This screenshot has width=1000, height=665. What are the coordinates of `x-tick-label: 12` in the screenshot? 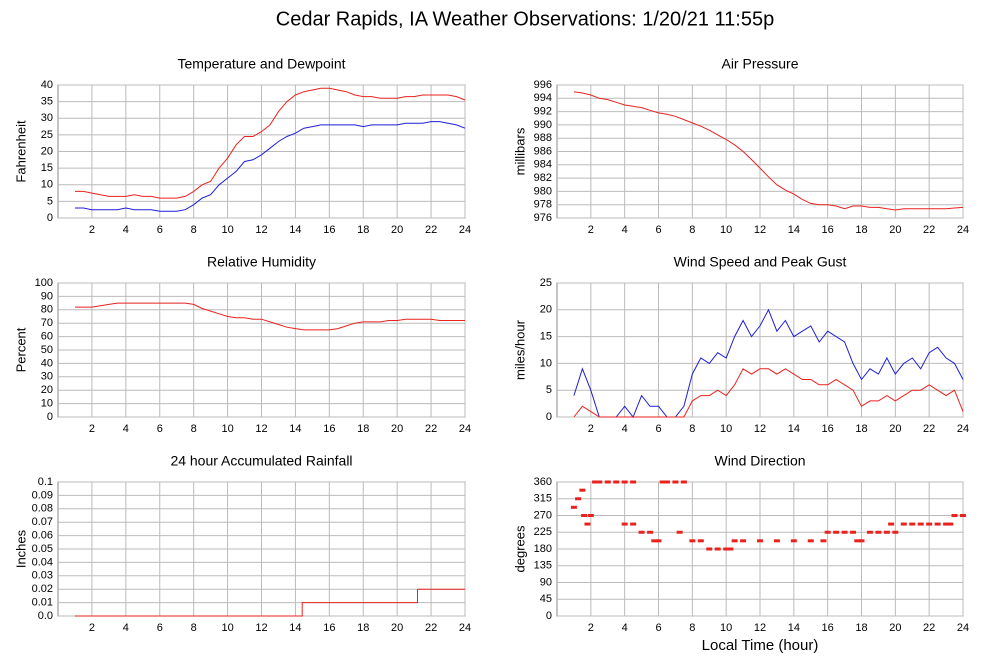 It's located at (261, 230).